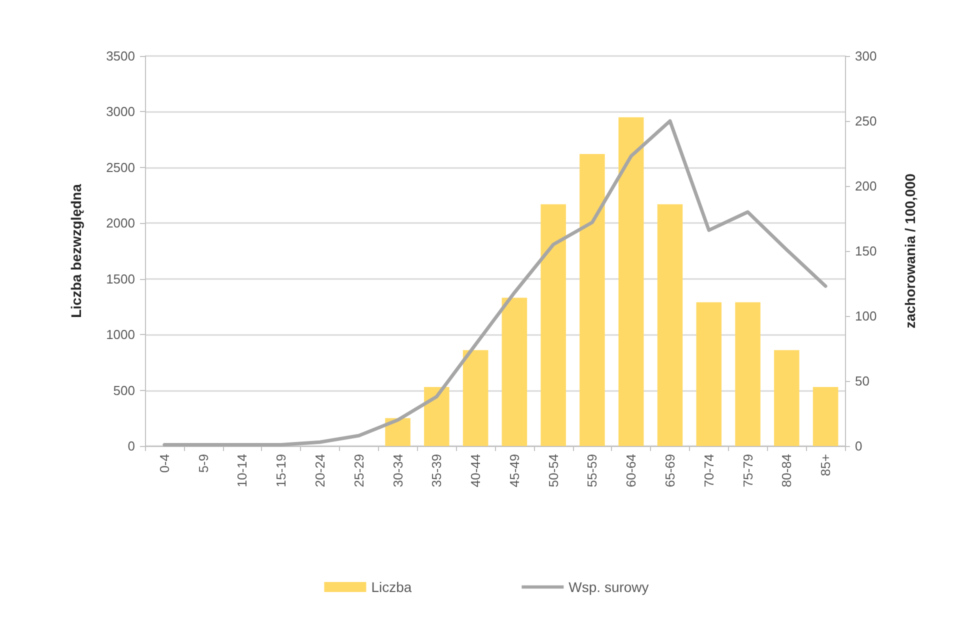  What do you see at coordinates (76, 251) in the screenshot?
I see `y-axis-title: Liczba bezwzględna` at bounding box center [76, 251].